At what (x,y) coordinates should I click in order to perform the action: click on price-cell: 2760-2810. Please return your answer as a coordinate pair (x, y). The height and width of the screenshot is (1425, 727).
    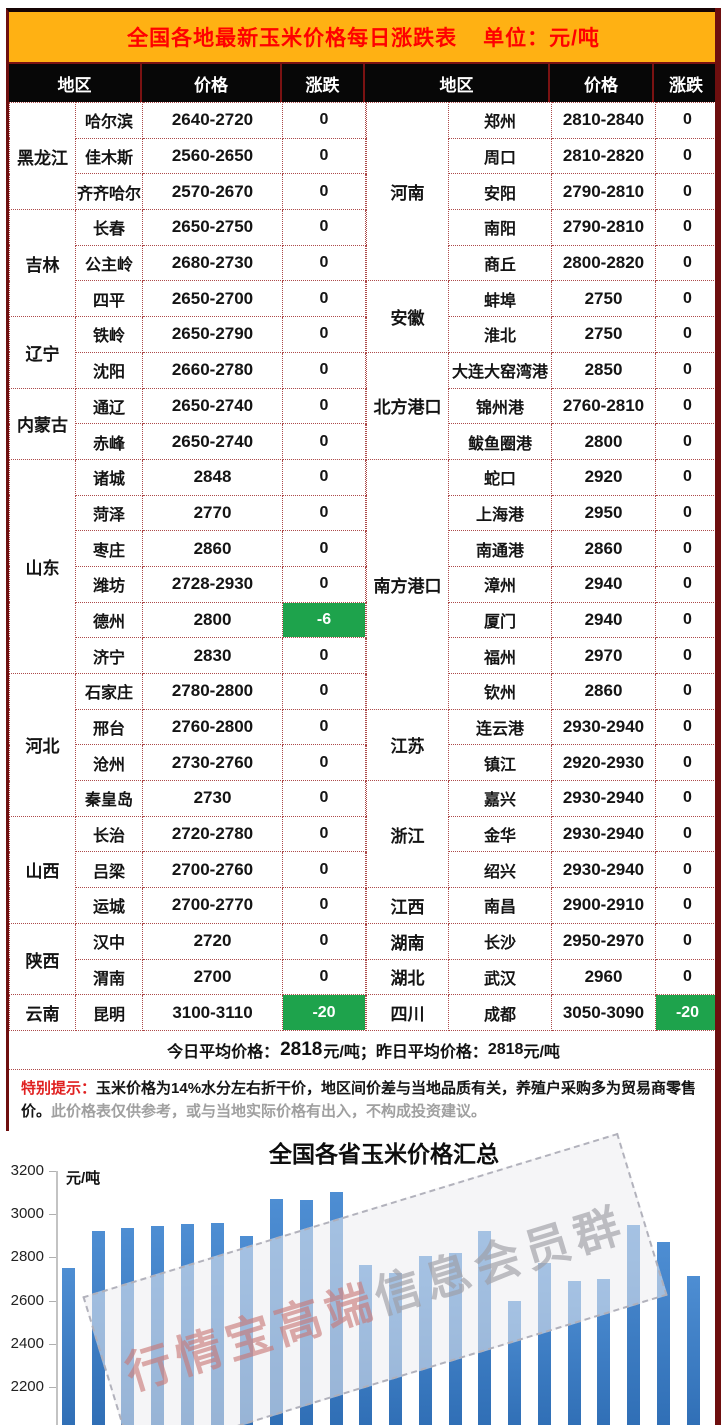
    Looking at the image, I should click on (603, 406).